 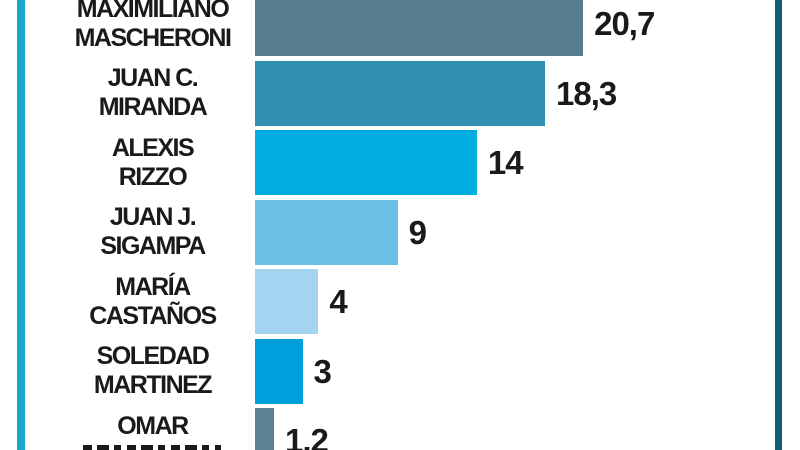 What do you see at coordinates (338, 301) in the screenshot?
I see `value-label: 4` at bounding box center [338, 301].